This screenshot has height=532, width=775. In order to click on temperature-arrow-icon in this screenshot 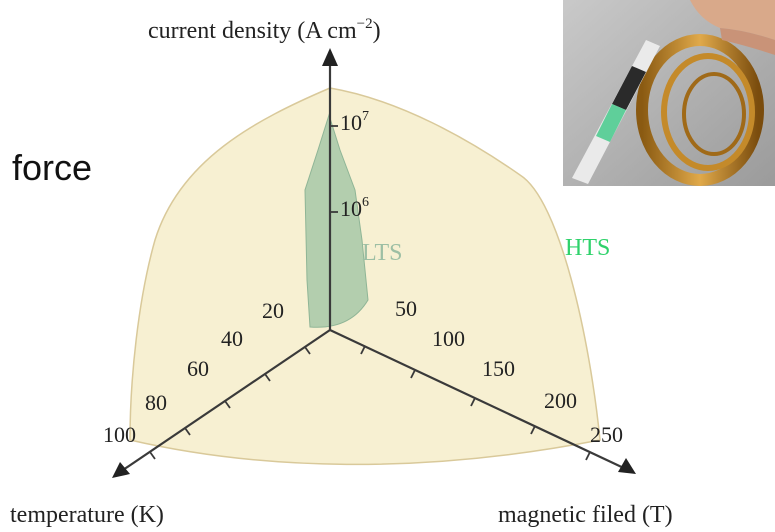, I will do `click(121, 470)`.